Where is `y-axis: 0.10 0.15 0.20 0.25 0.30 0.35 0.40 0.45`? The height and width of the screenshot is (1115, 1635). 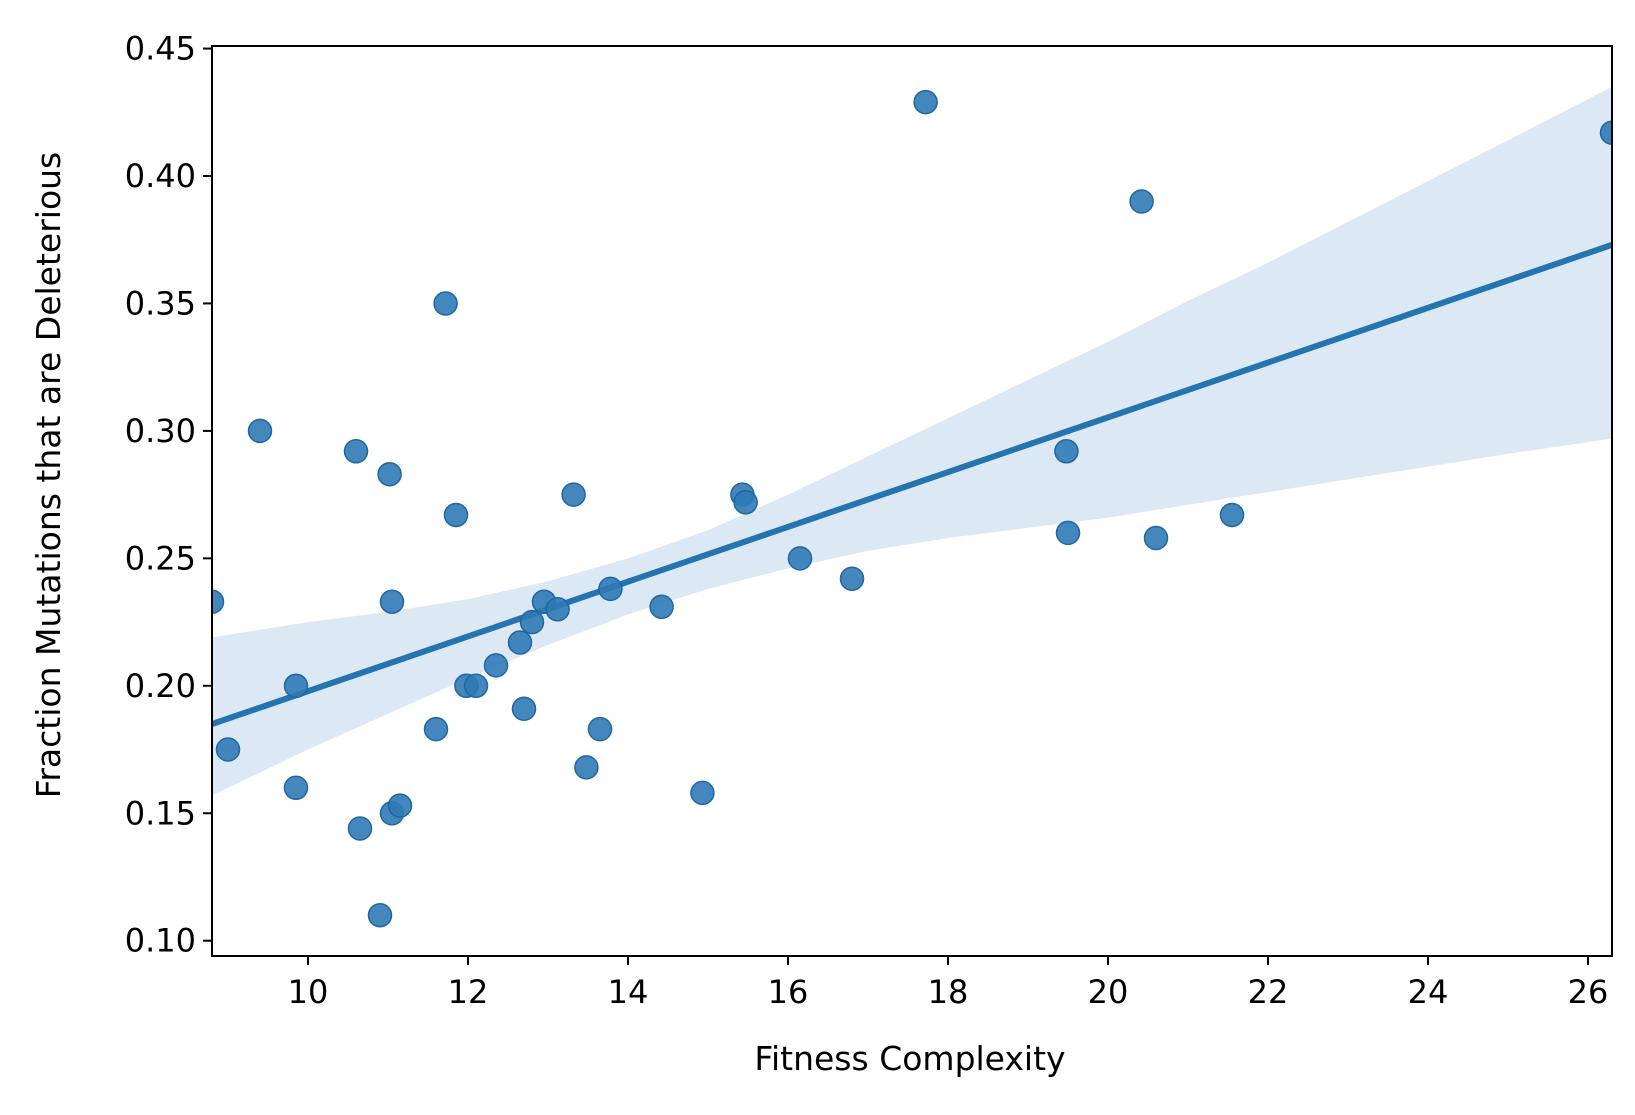 y-axis: 0.10 0.15 0.20 0.25 0.30 0.35 0.40 0.45 is located at coordinates (168, 495).